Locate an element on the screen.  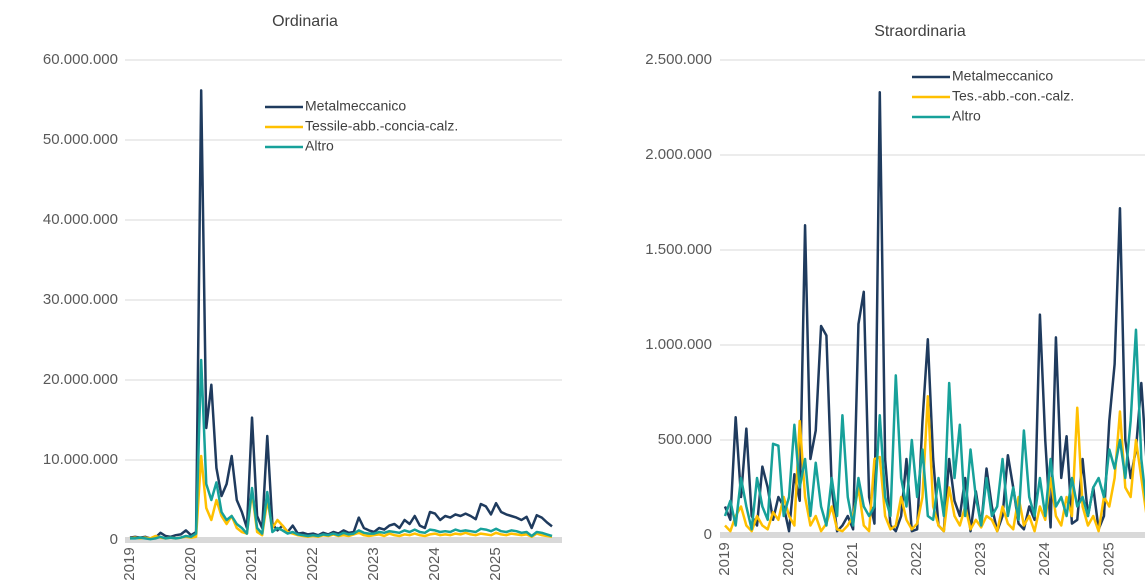
y-tick-label: 1.500.000 is located at coordinates (678, 249).